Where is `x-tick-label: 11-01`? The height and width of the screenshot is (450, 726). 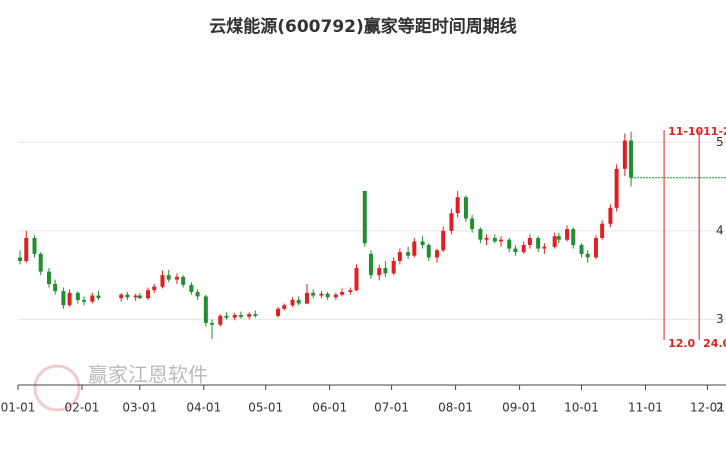
x-tick-label: 11-01 is located at coordinates (645, 408).